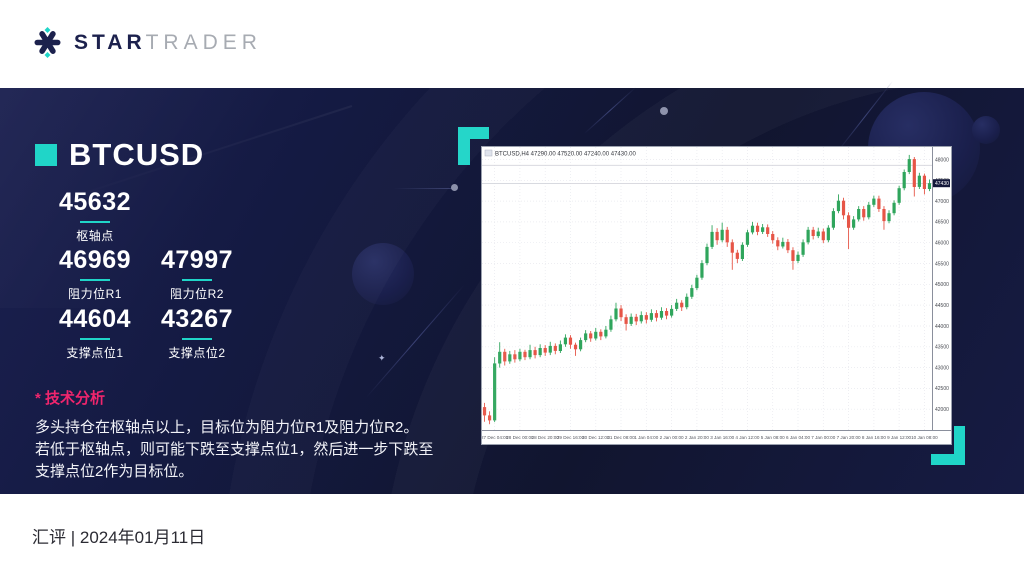 The image size is (1024, 576). Describe the element at coordinates (46, 155) in the screenshot. I see `teal-square-bullet` at that location.